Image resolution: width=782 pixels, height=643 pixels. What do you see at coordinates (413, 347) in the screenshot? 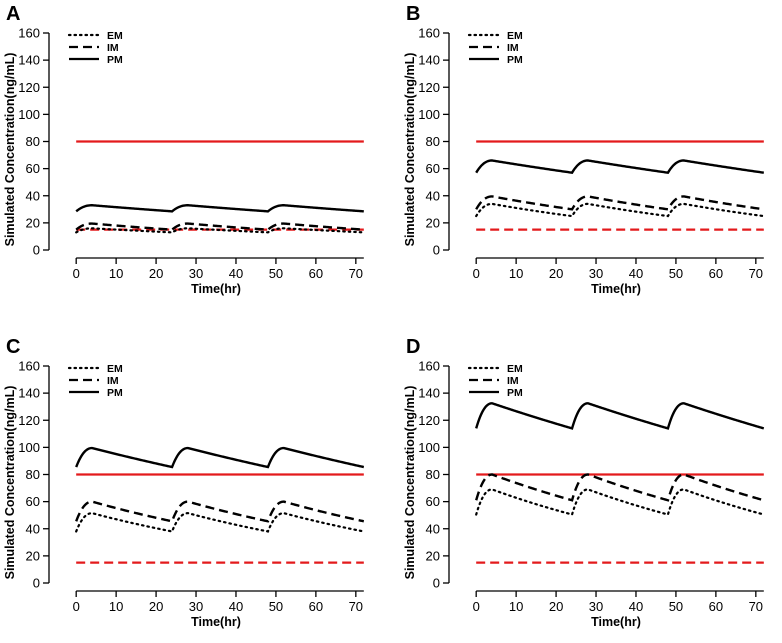
I see `panel-letter: D` at bounding box center [413, 347].